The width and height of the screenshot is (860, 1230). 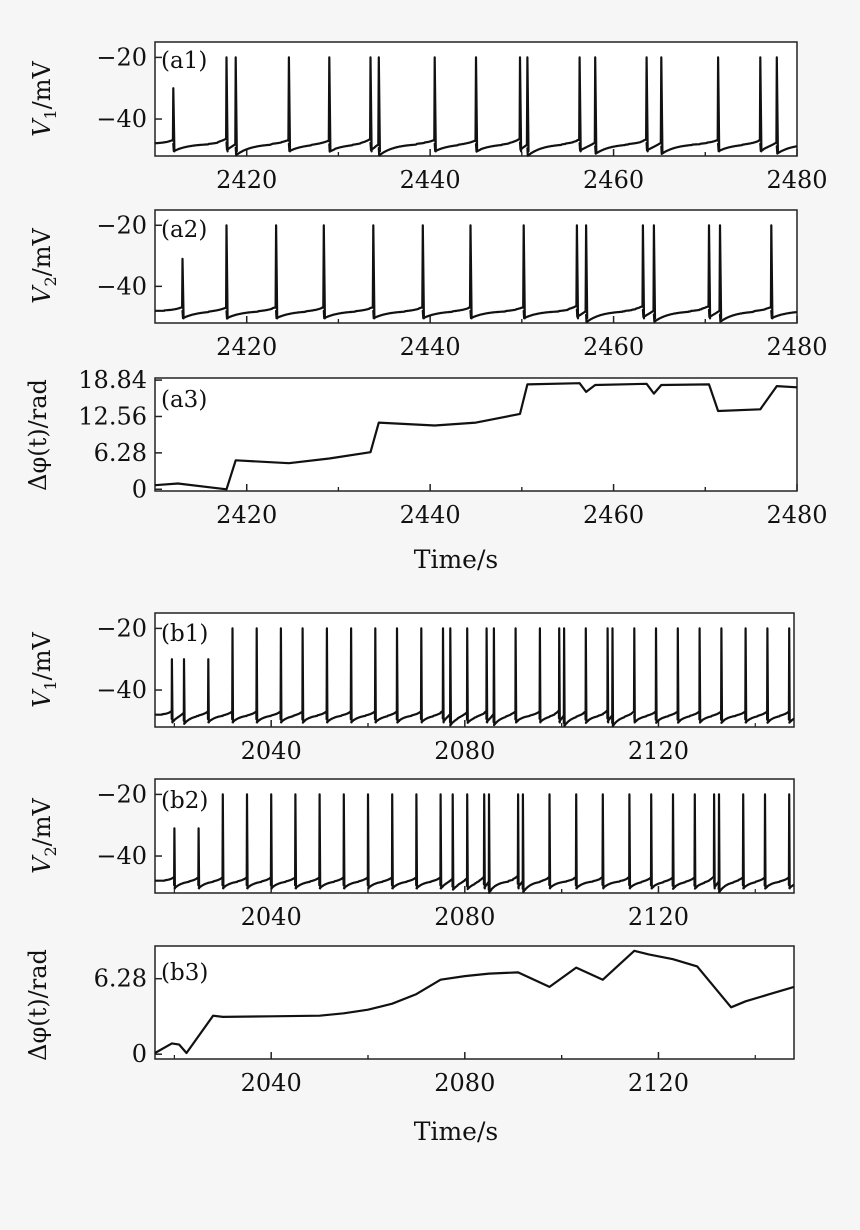 I want to click on panel-a2-ticks: 2420 2440 2460 2480 −20 −40, so click(x=461, y=286).